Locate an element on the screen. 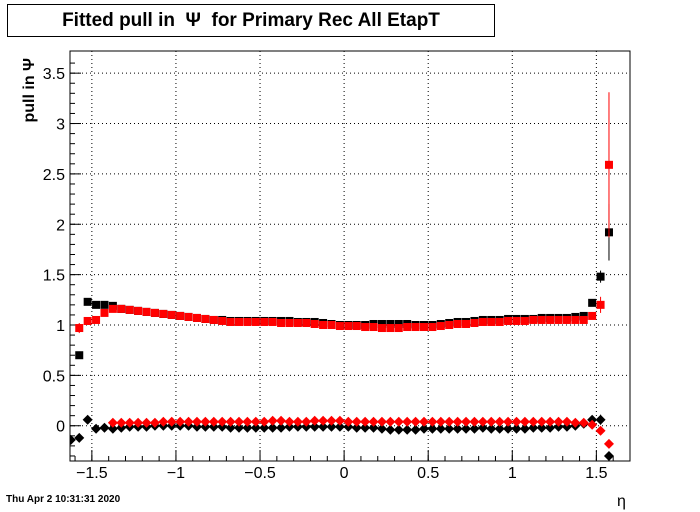 Image resolution: width=700 pixels, height=512 pixels. x-axis-label: η is located at coordinates (621, 501).